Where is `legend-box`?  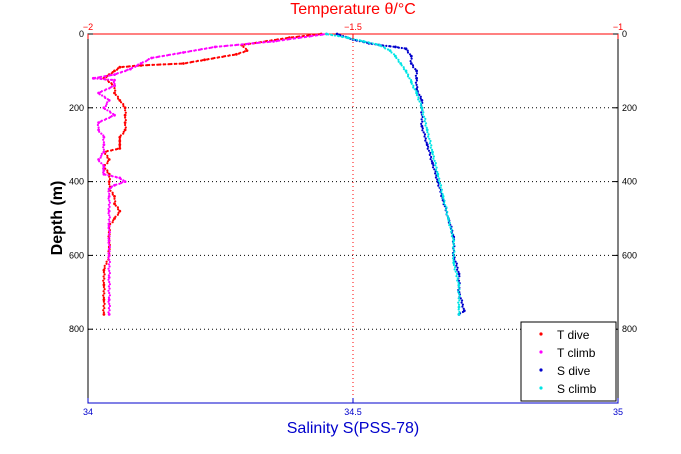
legend-box is located at coordinates (568, 361).